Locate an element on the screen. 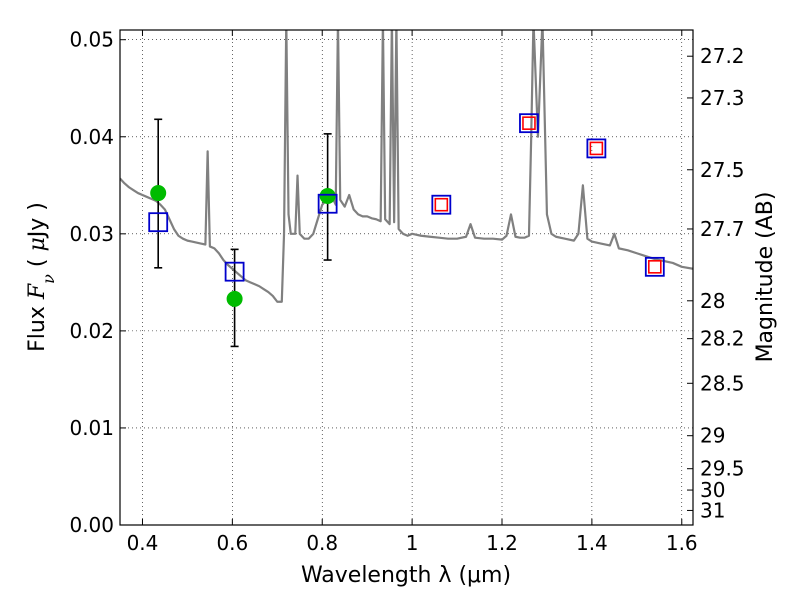  y2-tick-label: 31 is located at coordinates (712, 510).